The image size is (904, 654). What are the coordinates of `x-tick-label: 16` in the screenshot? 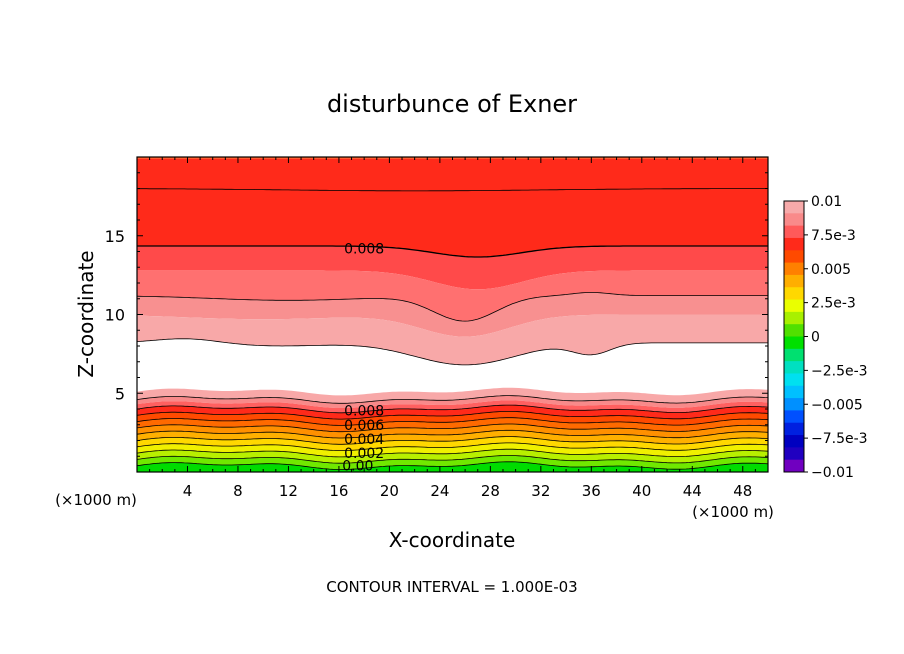 It's located at (338, 491).